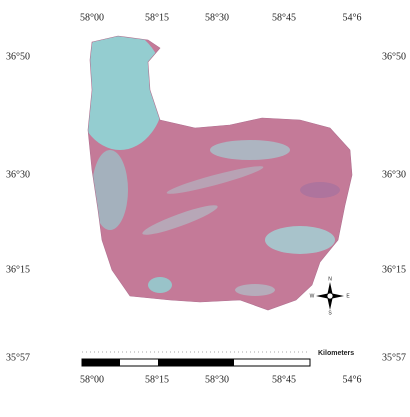  I want to click on compass-rose, so click(330, 296).